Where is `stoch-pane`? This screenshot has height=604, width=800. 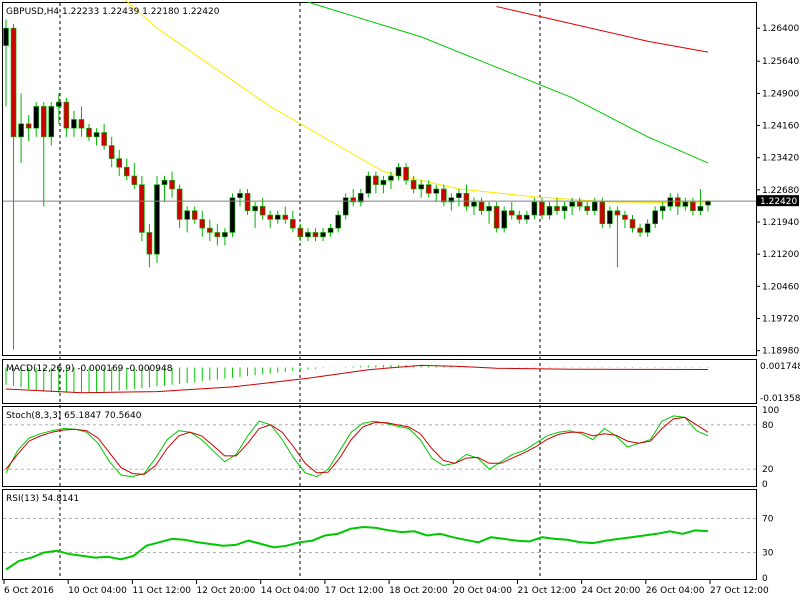
stoch-pane is located at coordinates (379, 446).